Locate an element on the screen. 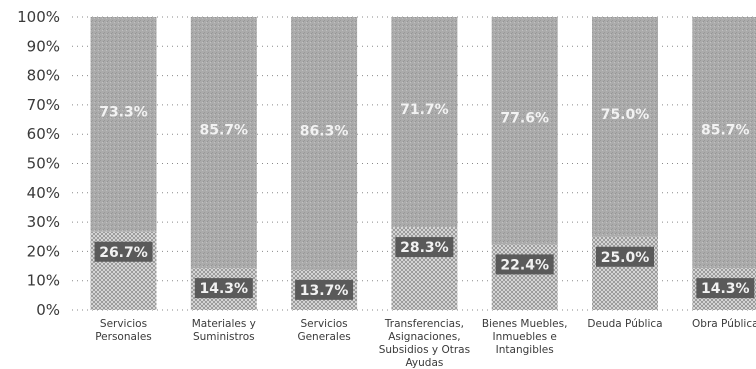 The image size is (756, 369). value-label-top: 71.7% is located at coordinates (424, 110).